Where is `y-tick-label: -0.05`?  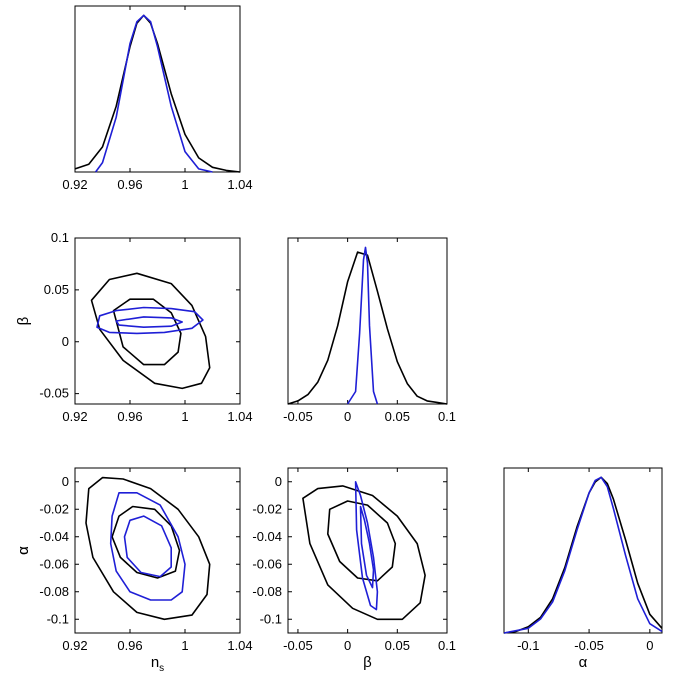
y-tick-label: -0.05 is located at coordinates (54, 393).